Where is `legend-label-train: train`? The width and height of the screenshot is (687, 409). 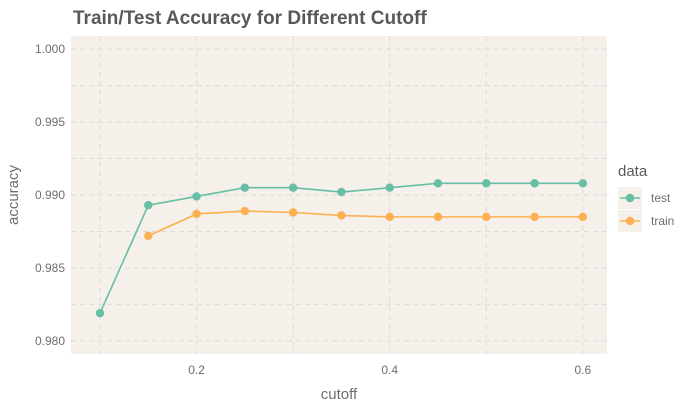
legend-label-train: train is located at coordinates (662, 221).